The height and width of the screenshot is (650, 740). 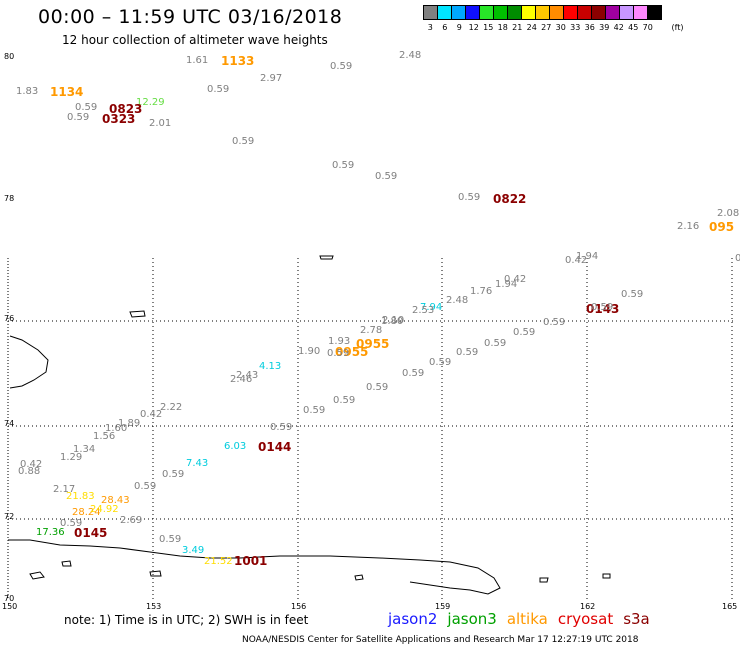 I want to click on lat-label-78: 78, so click(x=9, y=198).